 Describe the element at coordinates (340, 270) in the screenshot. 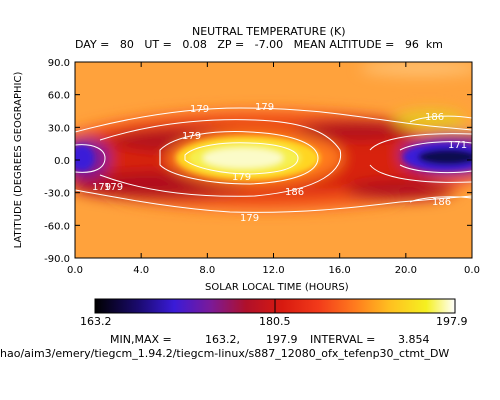

I see `x-tick-label: 16.0` at that location.